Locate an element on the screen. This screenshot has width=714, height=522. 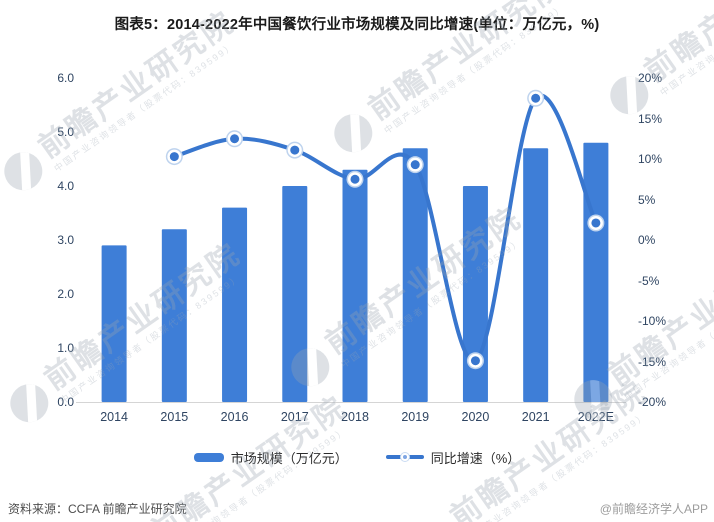
x-axis-label-2017: 2017 is located at coordinates (294, 417).